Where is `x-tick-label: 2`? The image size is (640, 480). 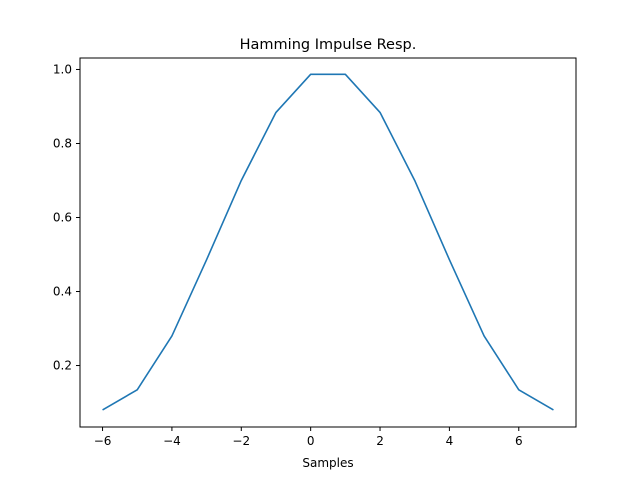 x-tick-label: 2 is located at coordinates (380, 441).